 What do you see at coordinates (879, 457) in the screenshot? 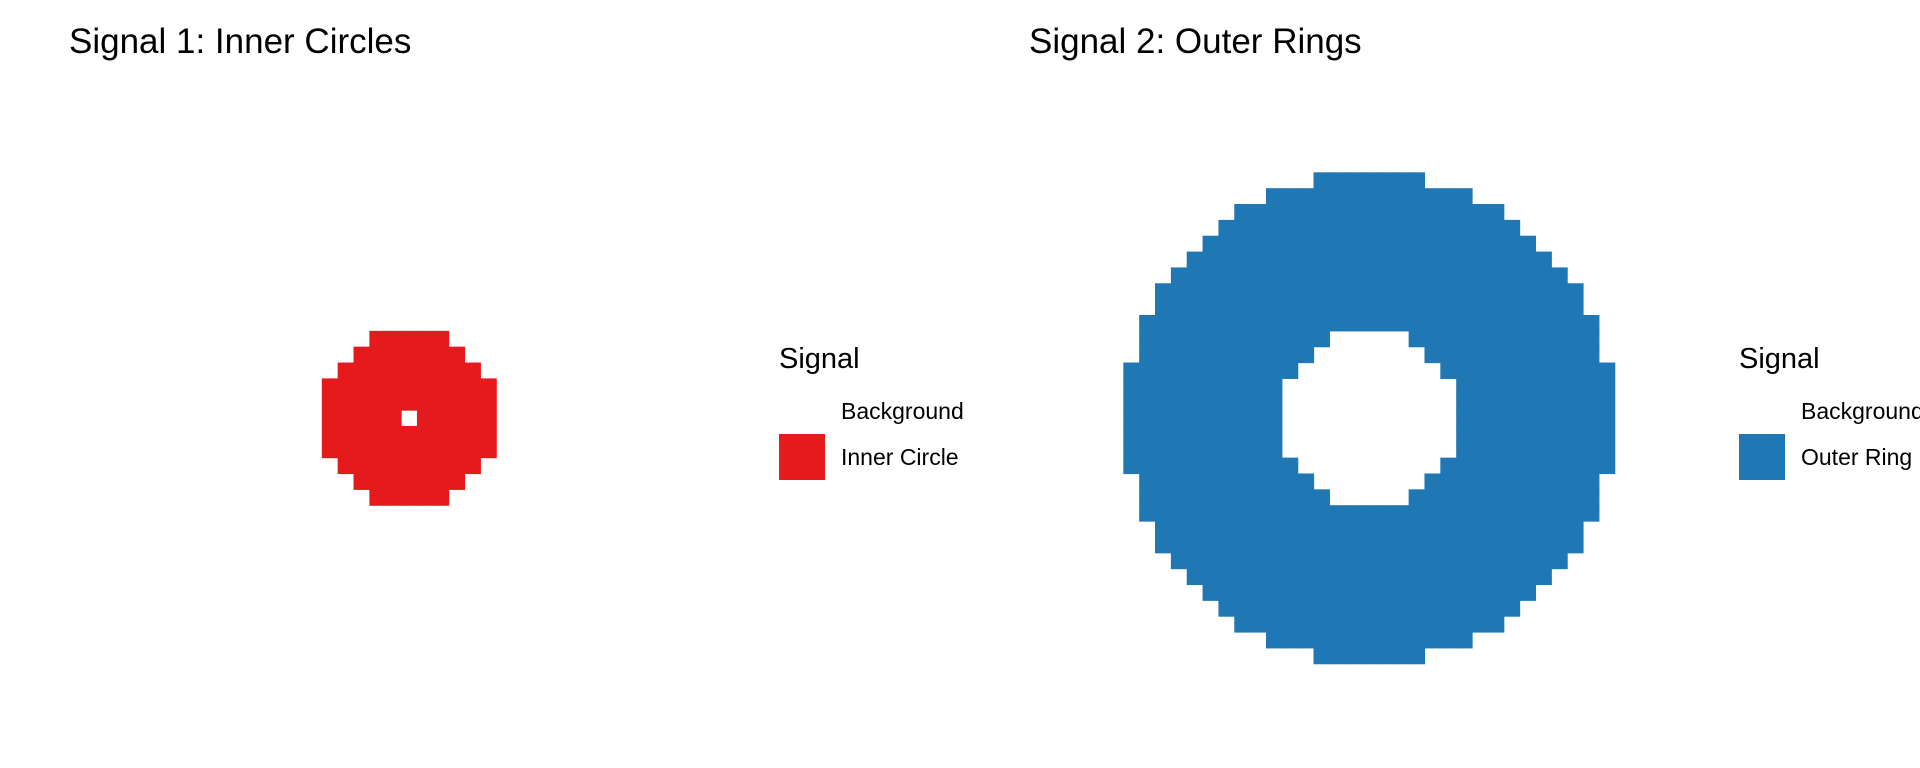
I see `legend-item-inner-circle: Inner Circle` at bounding box center [879, 457].